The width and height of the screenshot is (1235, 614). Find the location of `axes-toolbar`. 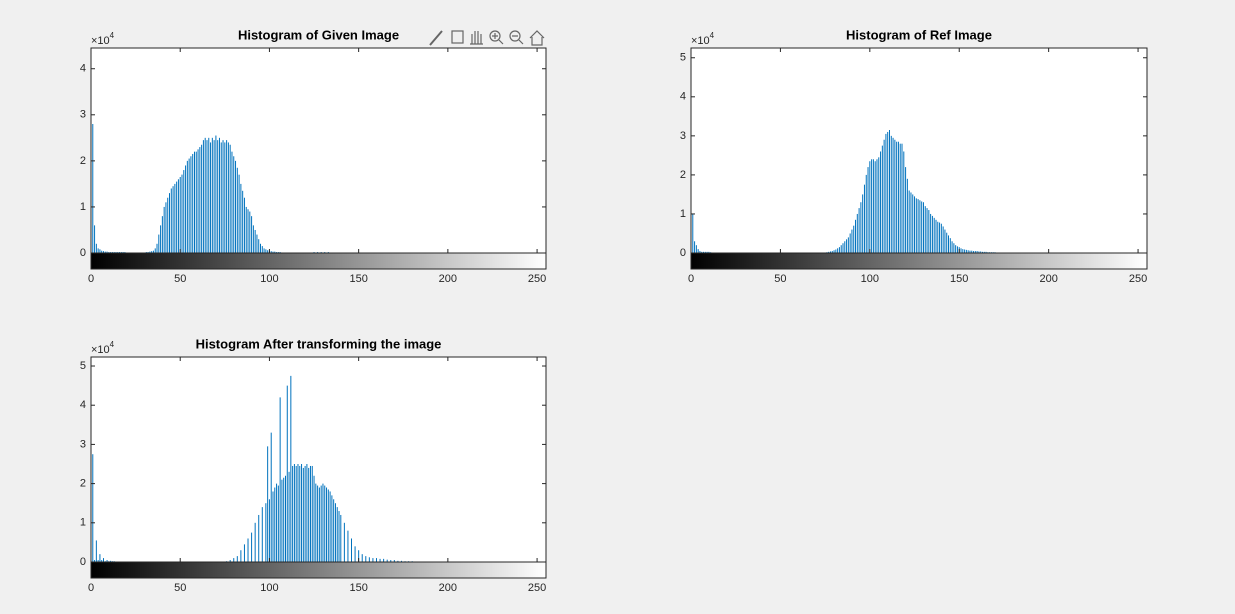

axes-toolbar is located at coordinates (487, 38).